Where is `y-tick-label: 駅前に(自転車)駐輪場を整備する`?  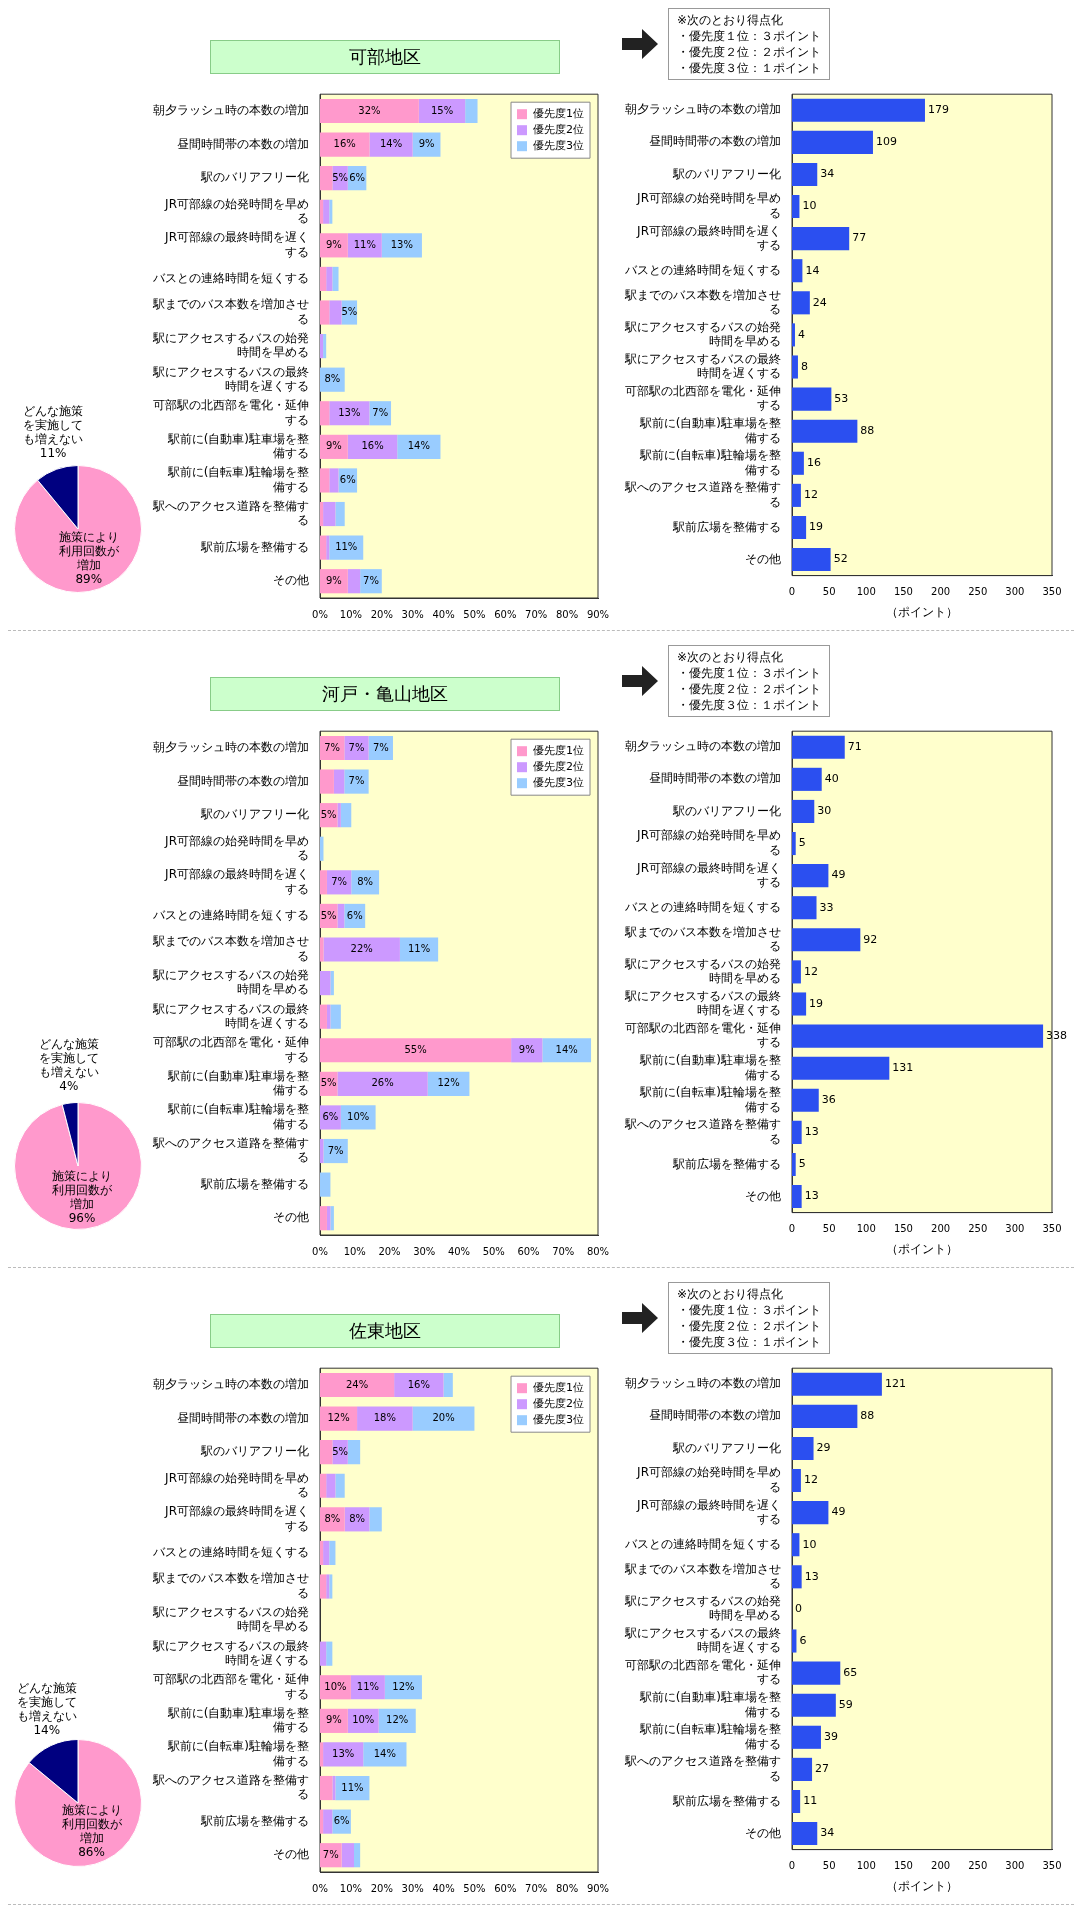
y-tick-label: 駅前に(自転車)駐輪場を整備する is located at coordinates (709, 462).